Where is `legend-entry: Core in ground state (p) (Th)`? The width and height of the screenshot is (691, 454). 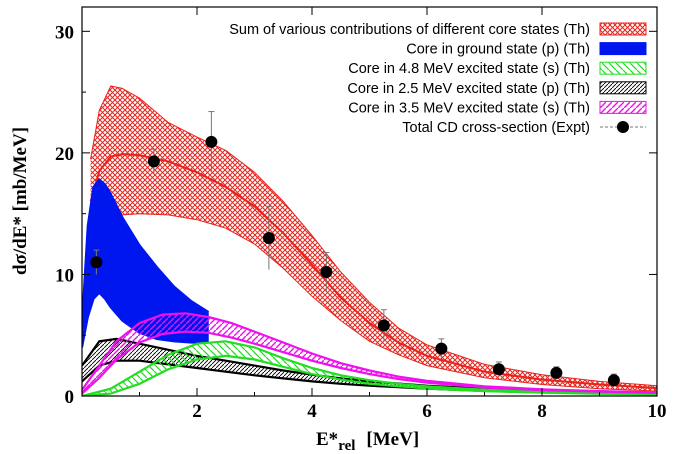
legend-entry: Core in ground state (p) (Th) is located at coordinates (526, 50).